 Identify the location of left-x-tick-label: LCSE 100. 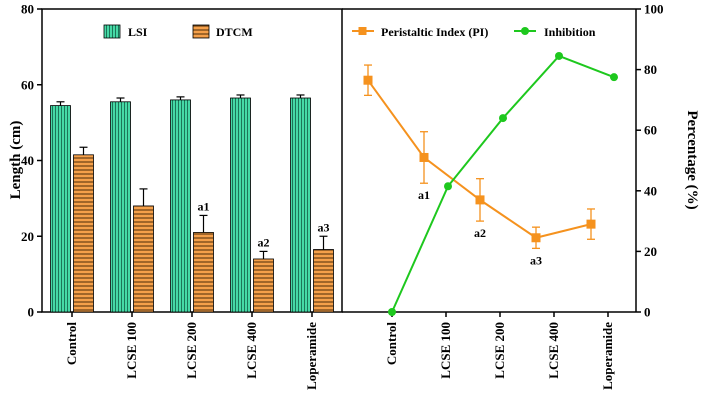
(131, 350).